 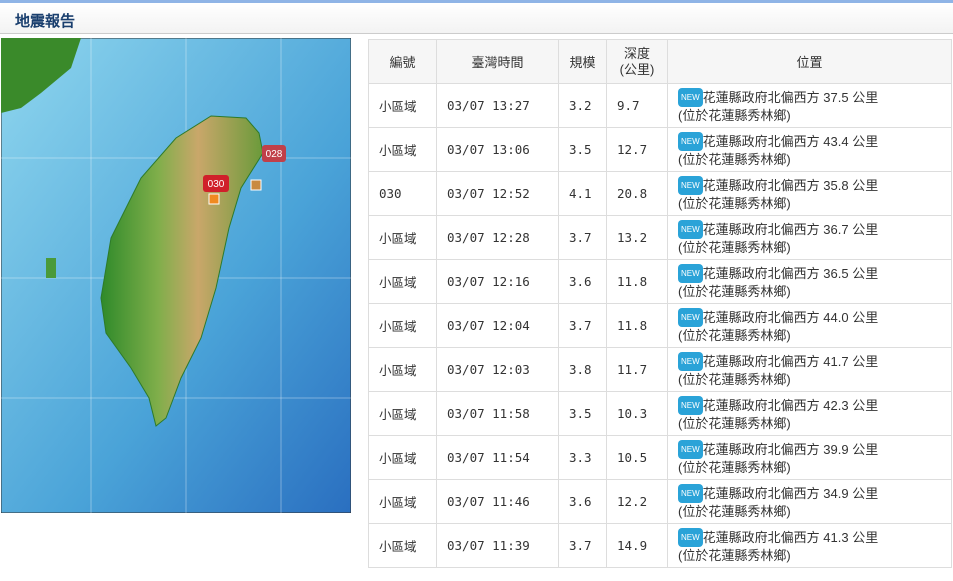 I want to click on magnitude-cell: 3.8, so click(x=582, y=369).